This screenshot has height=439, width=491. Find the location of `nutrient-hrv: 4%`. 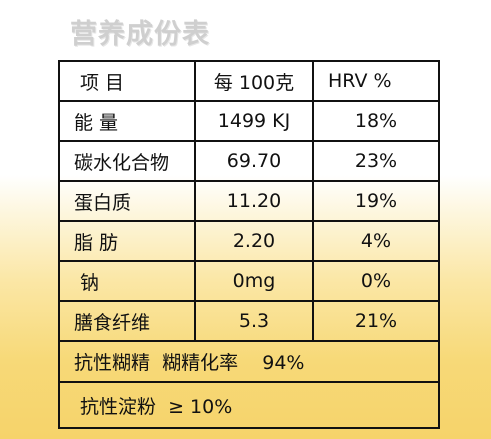

nutrient-hrv: 4% is located at coordinates (376, 241).